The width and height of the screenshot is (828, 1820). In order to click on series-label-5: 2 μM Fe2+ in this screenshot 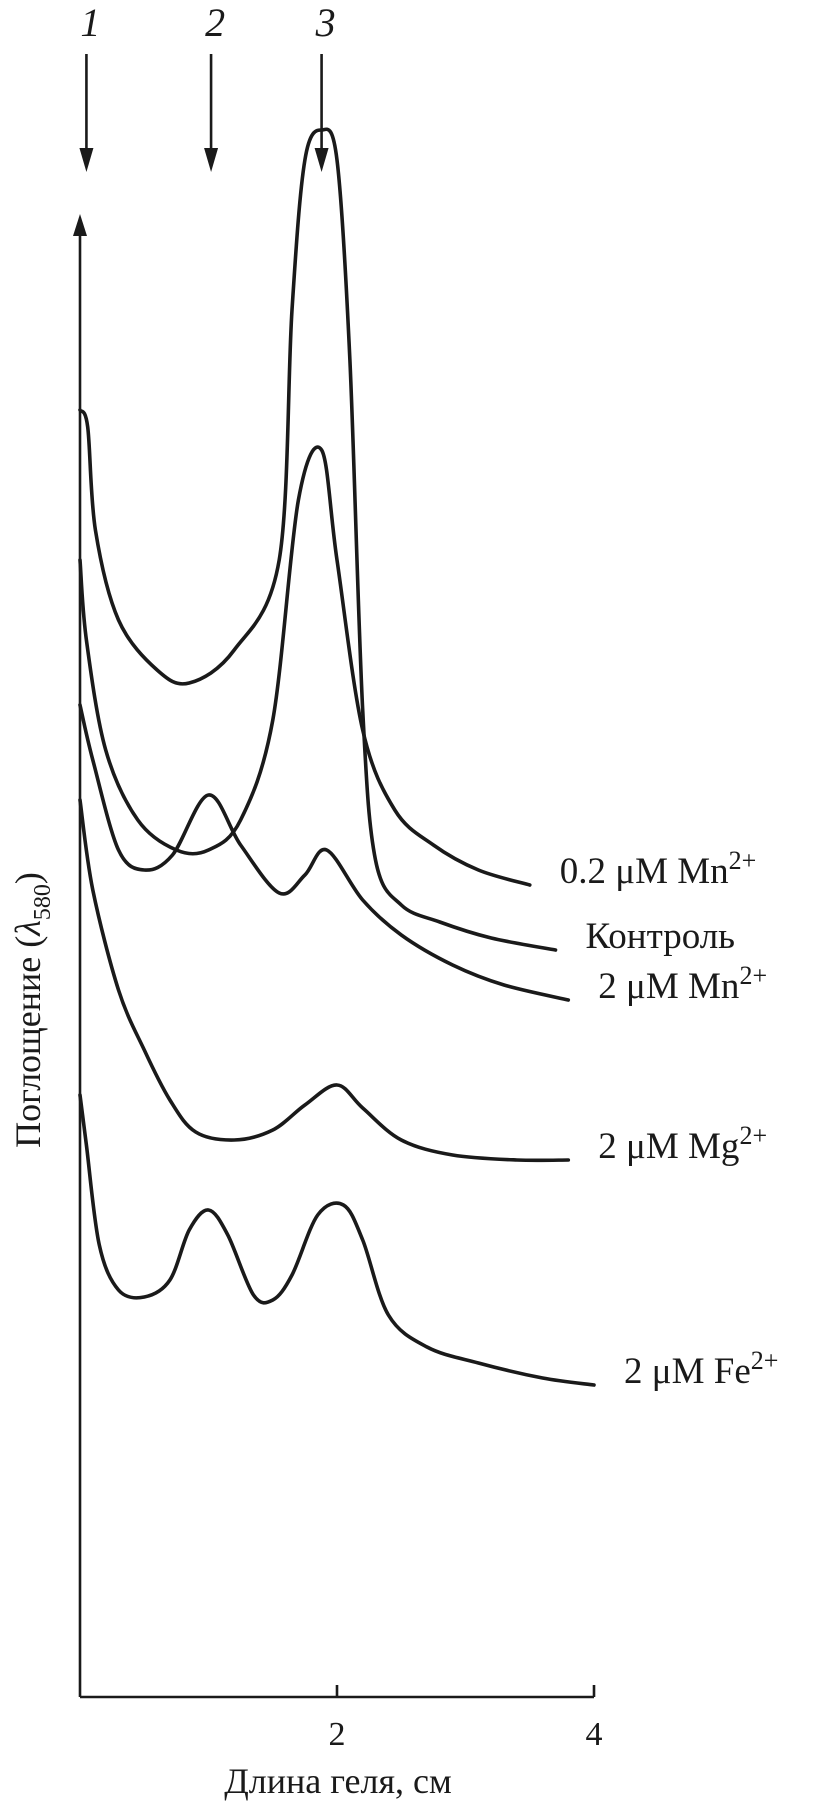, I will do `click(701, 1369)`.